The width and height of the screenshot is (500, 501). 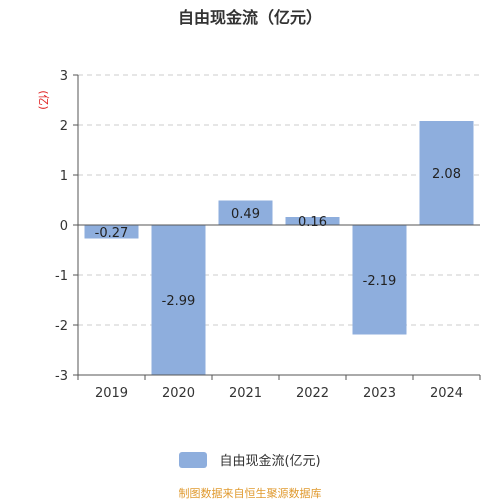 I want to click on bar-2019, so click(x=111, y=232).